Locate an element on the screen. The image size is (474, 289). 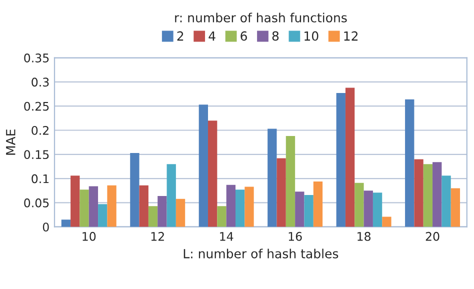
legend-label: 8 is located at coordinates (275, 36).